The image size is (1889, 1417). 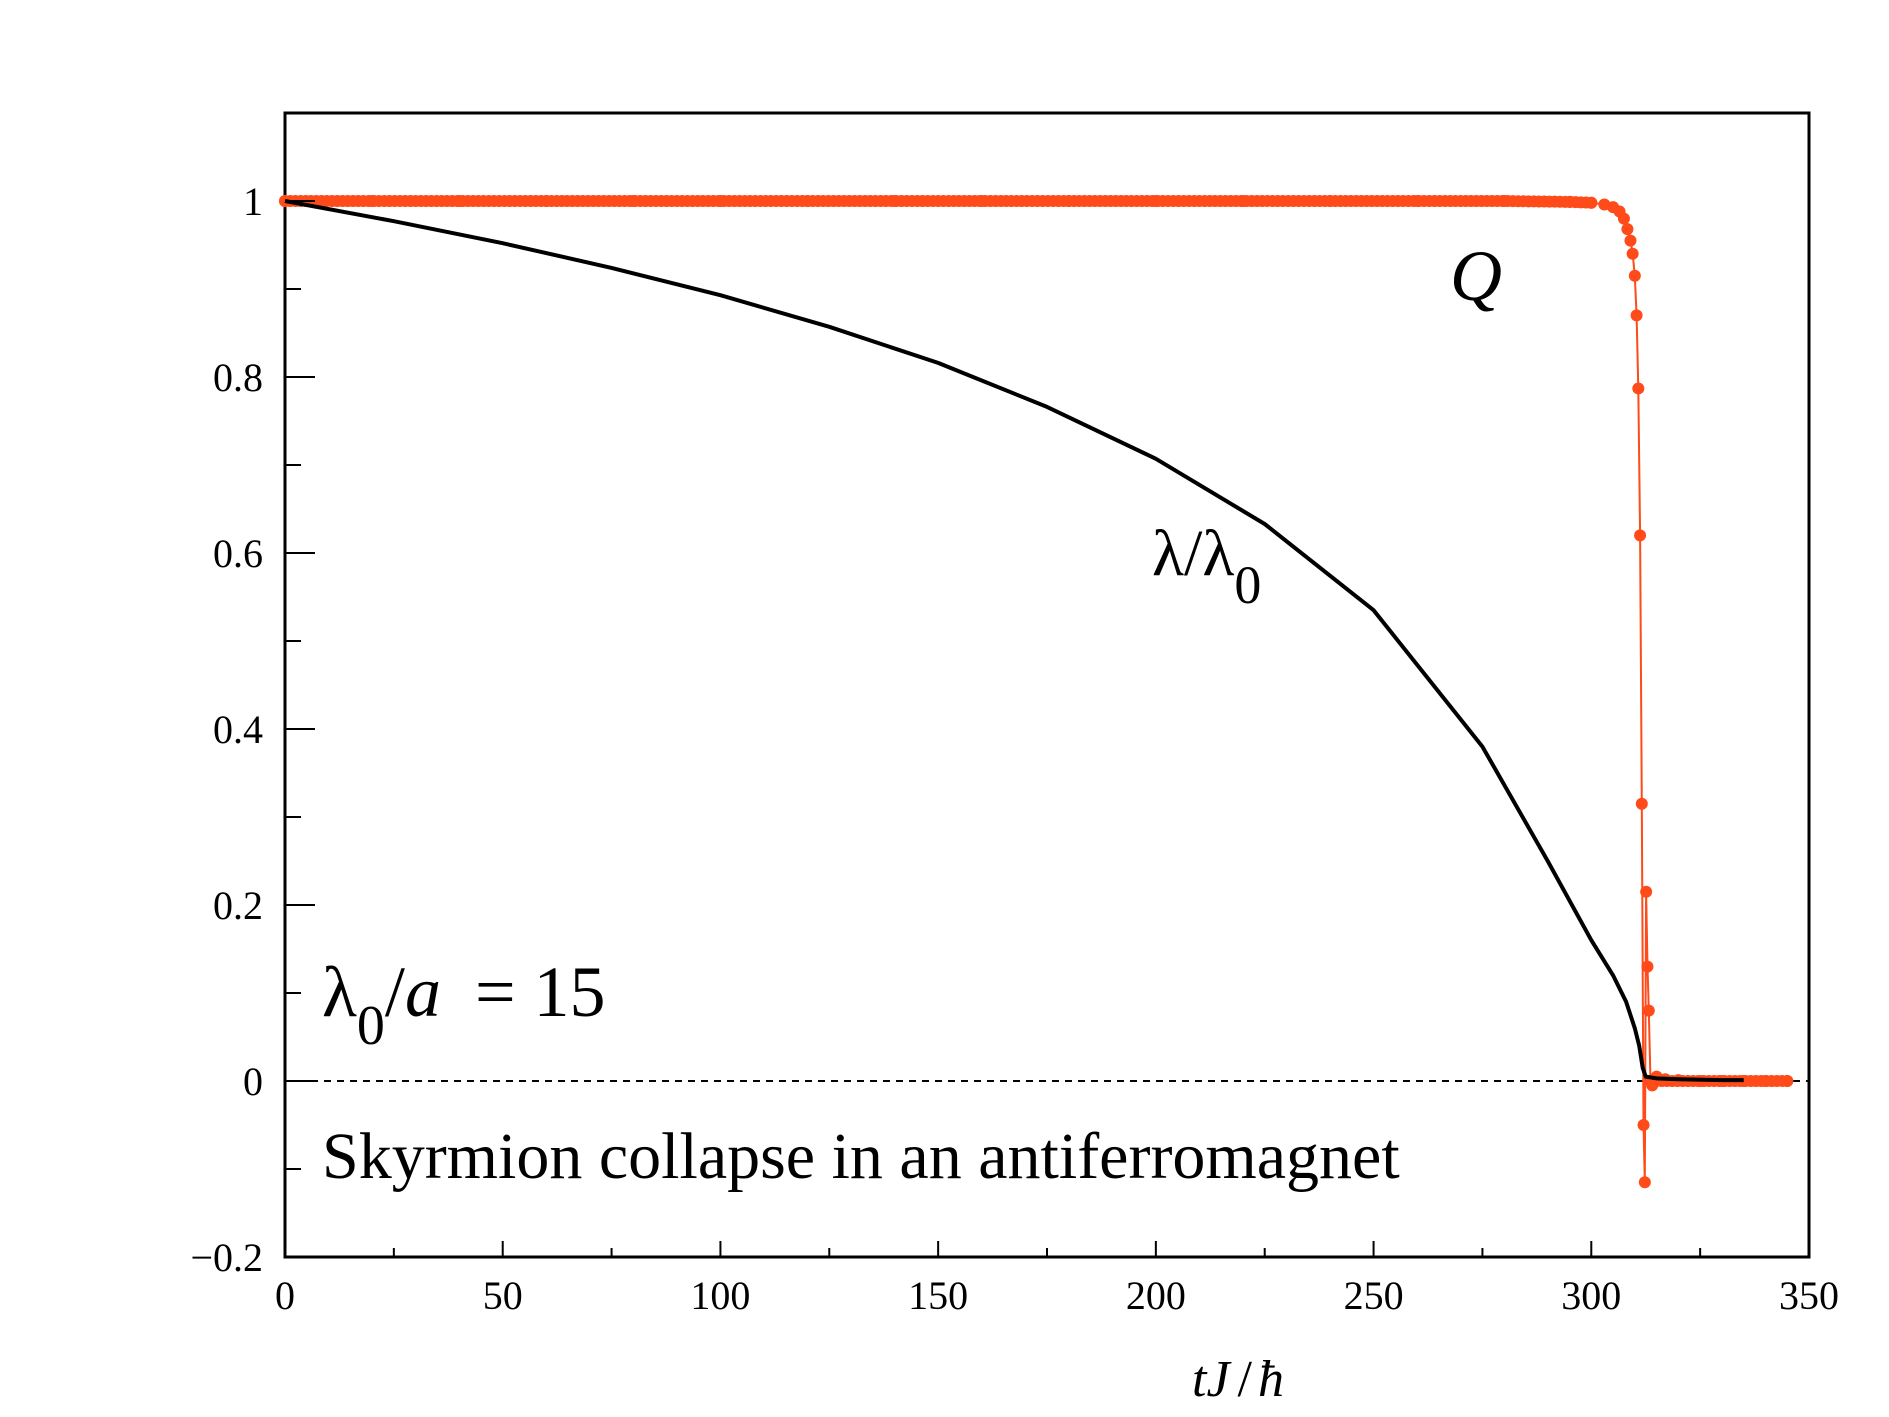 I want to click on x-axis-label: tJ / ħ, so click(x=1238, y=1379).